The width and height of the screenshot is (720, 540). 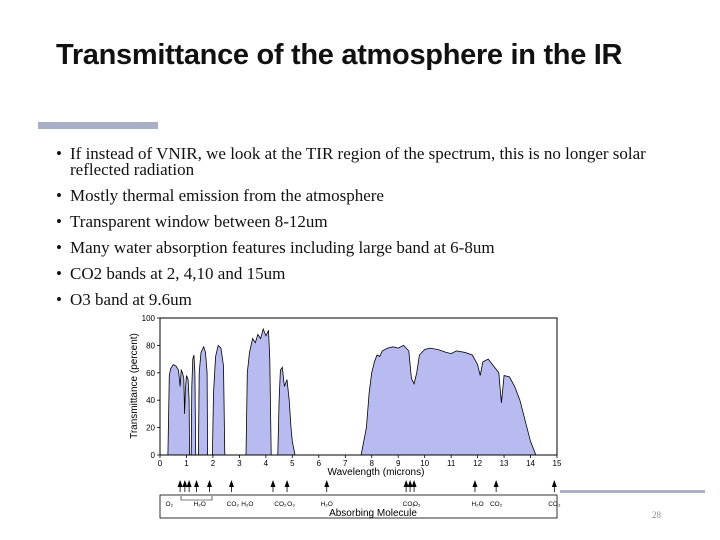 I want to click on page-number: 28, so click(x=656, y=515).